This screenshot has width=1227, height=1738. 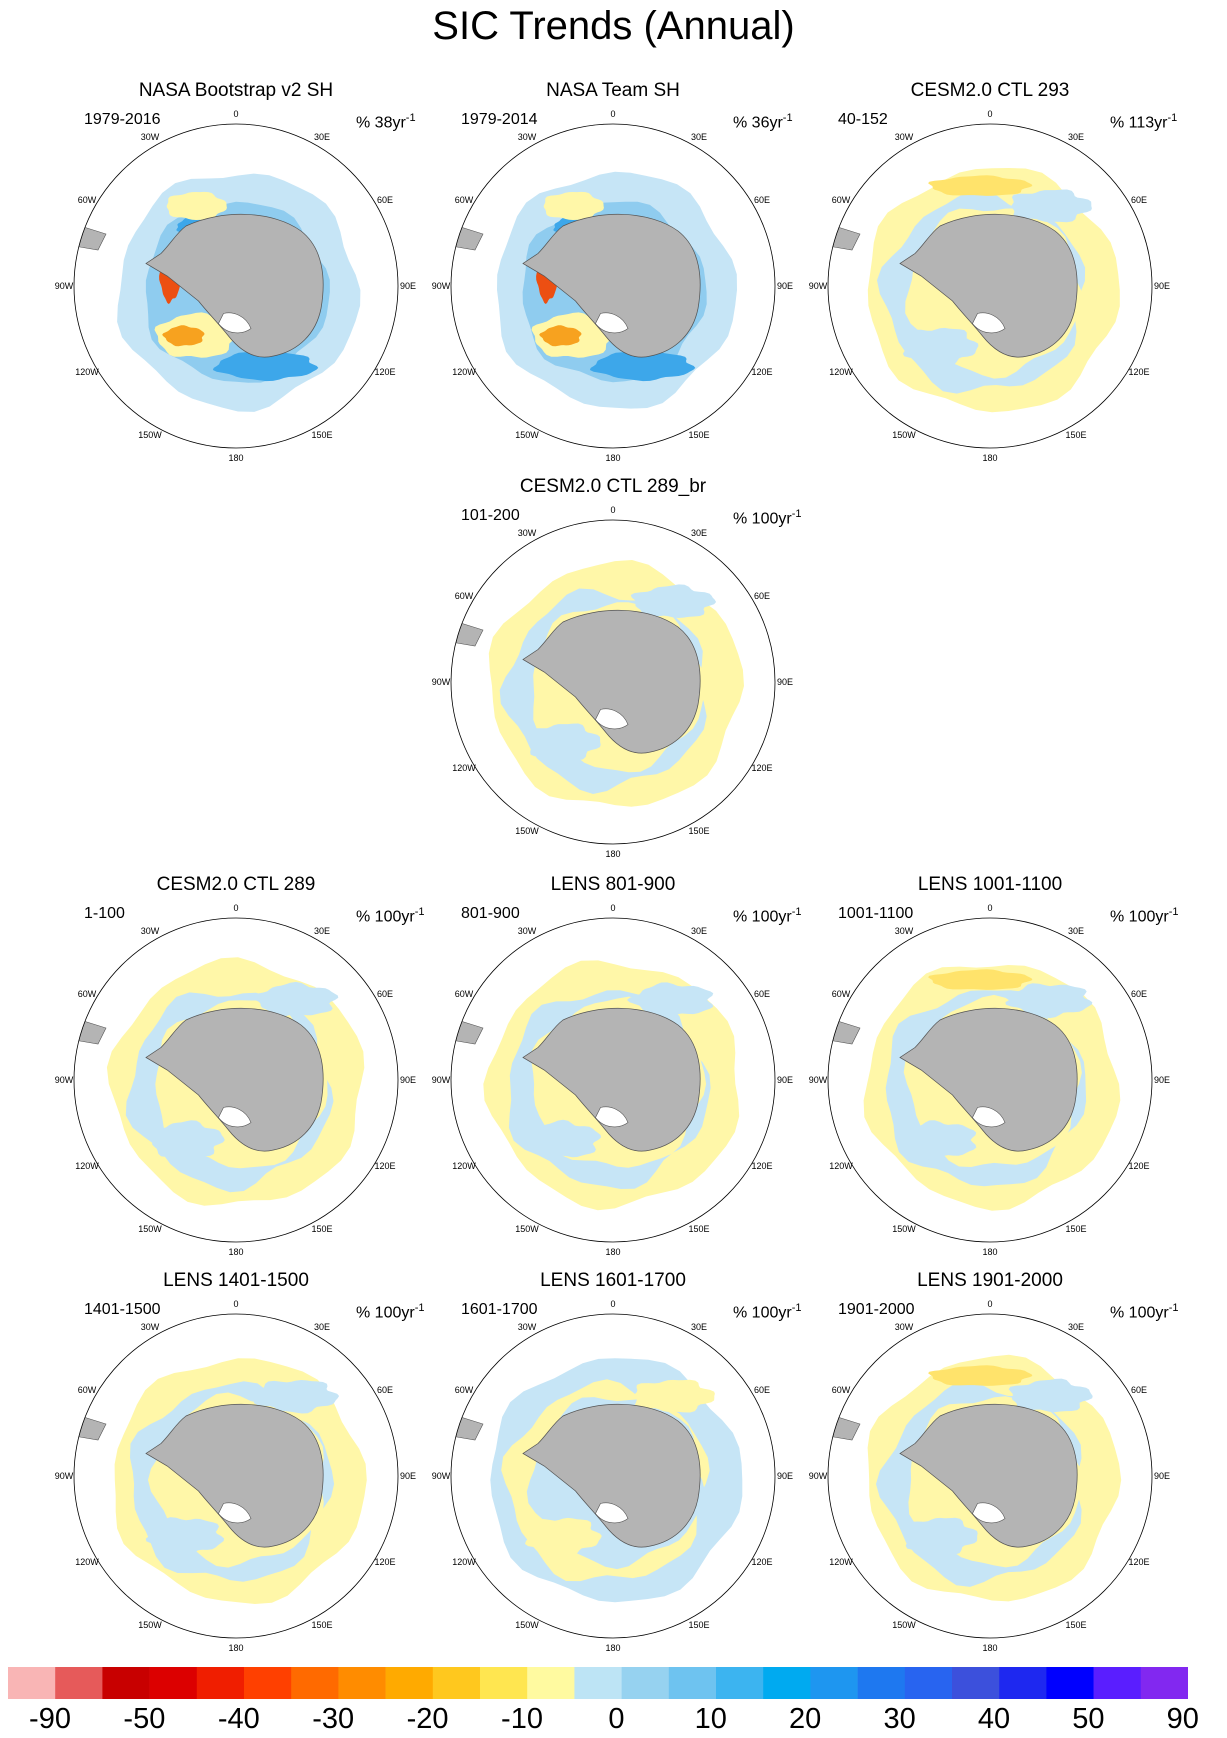 What do you see at coordinates (522, 1719) in the screenshot?
I see `colorbar-tick-label: -10` at bounding box center [522, 1719].